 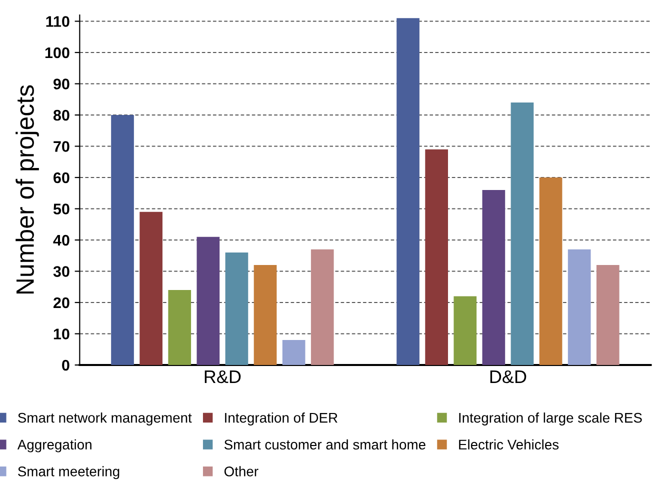 I want to click on y-tick-label: 0, so click(x=66, y=365).